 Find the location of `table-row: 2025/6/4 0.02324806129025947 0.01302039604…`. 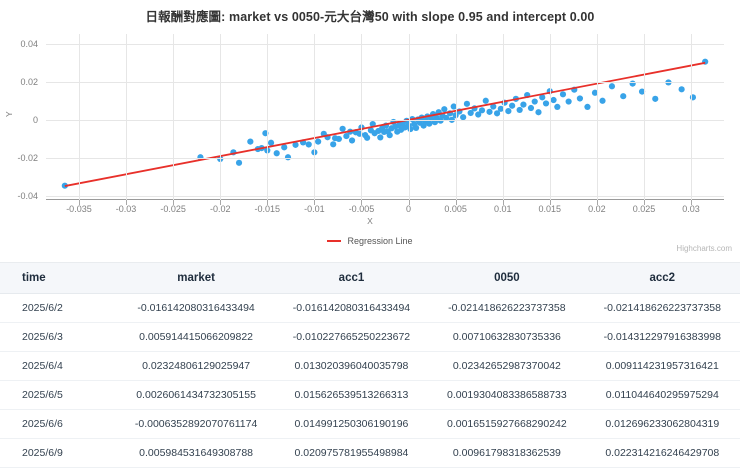

table-row: 2025/6/4 0.02324806129025947 0.01302039604… is located at coordinates (370, 366).